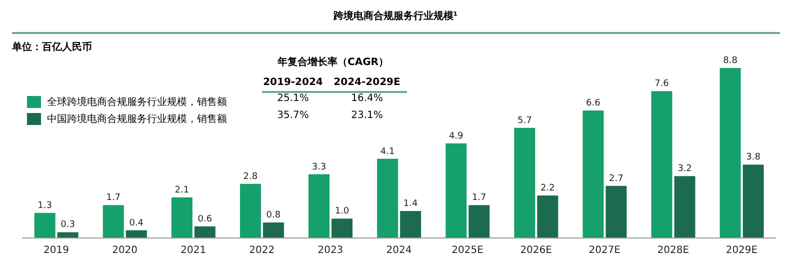 The width and height of the screenshot is (791, 263). What do you see at coordinates (410, 203) in the screenshot?
I see `data-label: 1.4` at bounding box center [410, 203].